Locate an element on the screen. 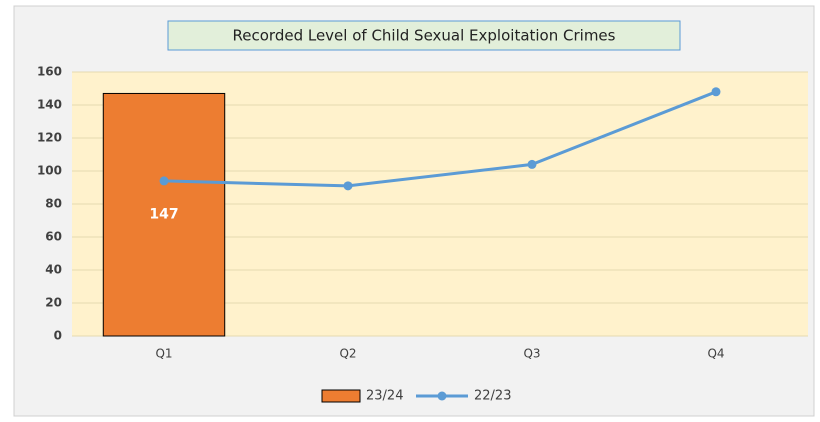 This screenshot has height=422, width=820. title-box is located at coordinates (424, 35).